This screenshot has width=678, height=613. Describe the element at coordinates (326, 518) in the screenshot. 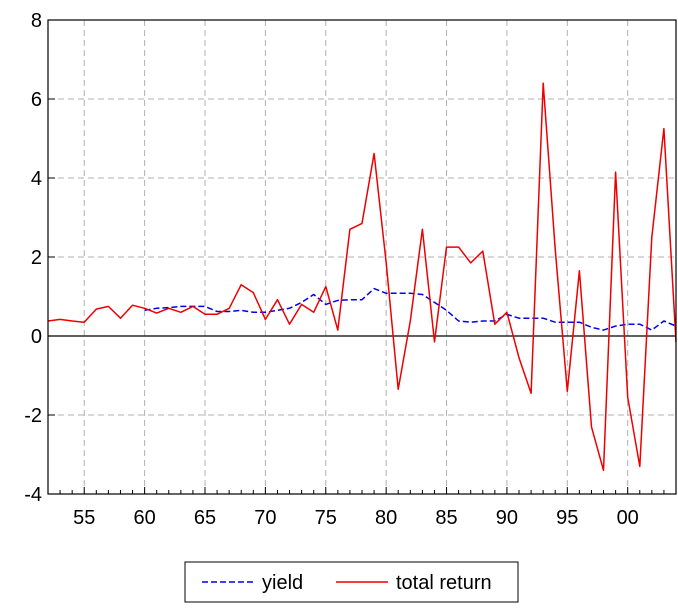

I see `x-tick-label: 75` at that location.